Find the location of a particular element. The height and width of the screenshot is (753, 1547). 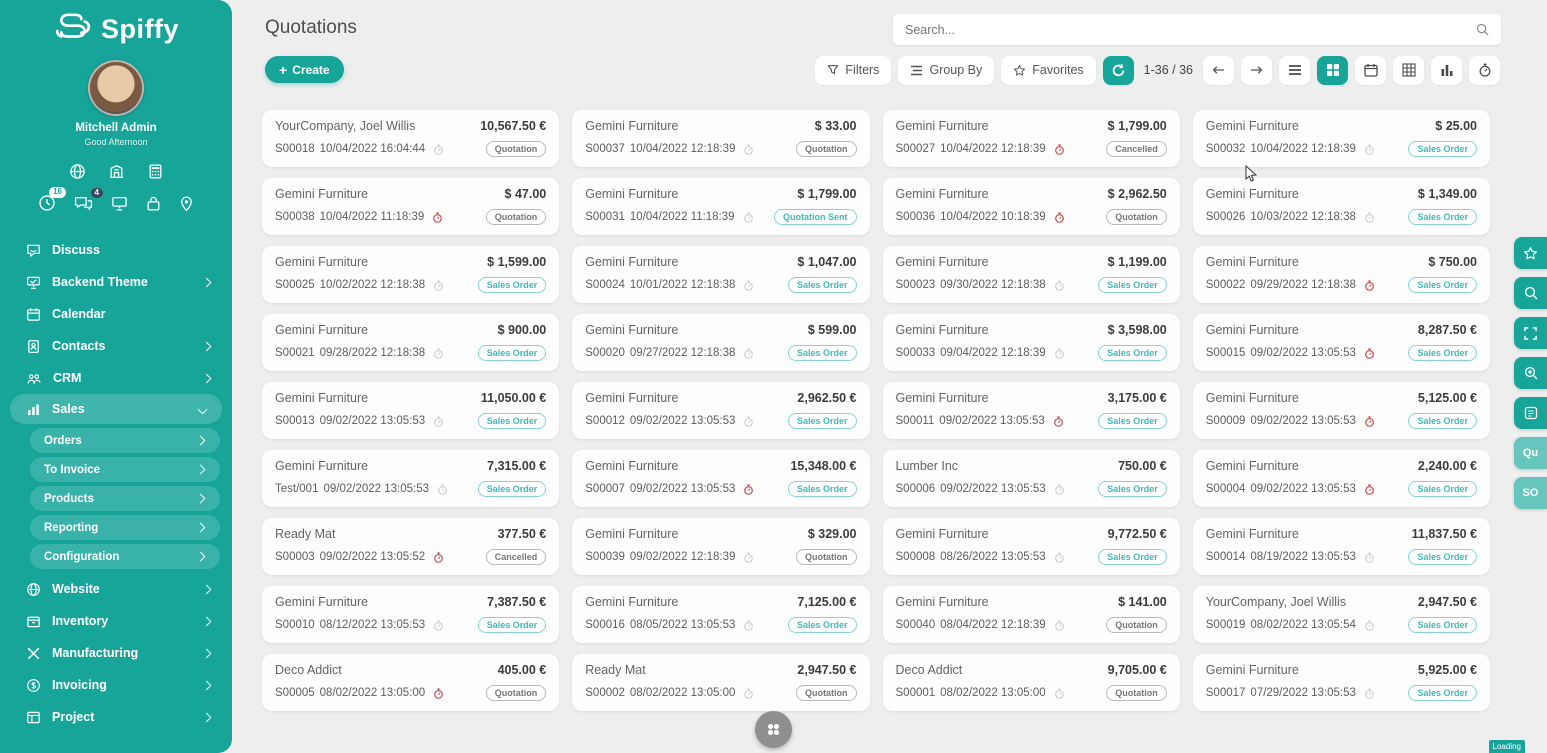

list-view-button is located at coordinates (1294, 70).